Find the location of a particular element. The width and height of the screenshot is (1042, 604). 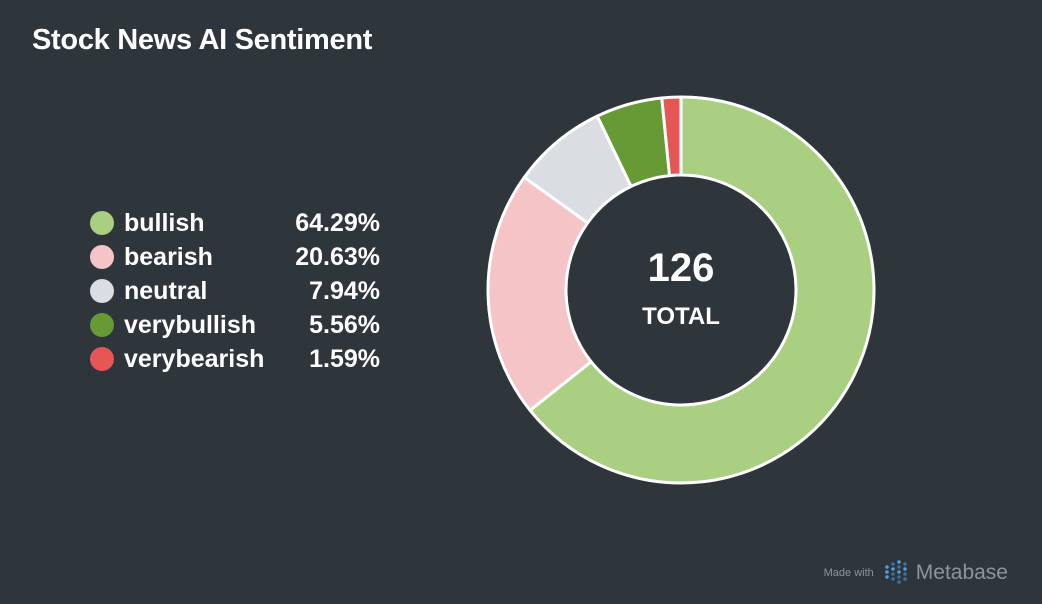

footer: Made with Metabase is located at coordinates (916, 573).